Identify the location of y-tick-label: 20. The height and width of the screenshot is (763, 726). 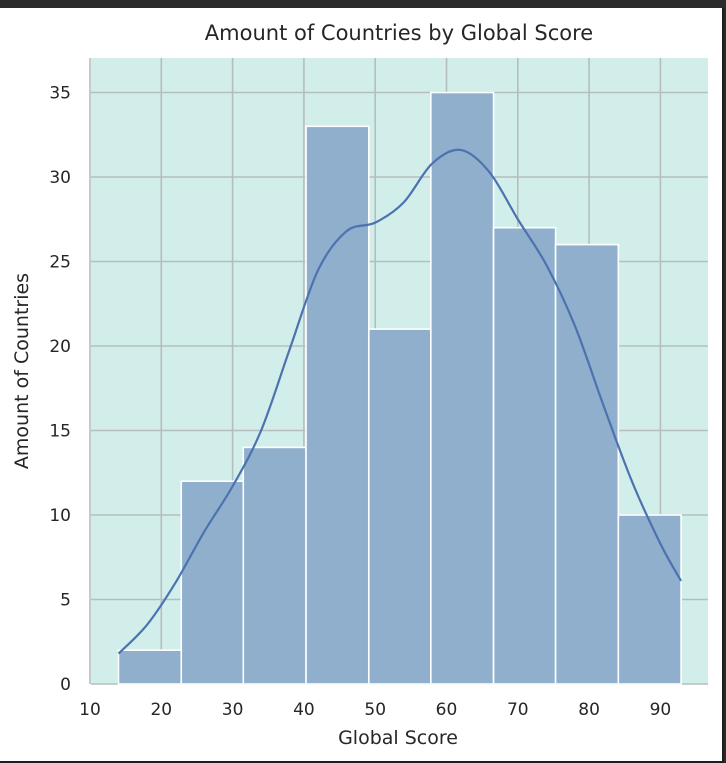
(60, 347).